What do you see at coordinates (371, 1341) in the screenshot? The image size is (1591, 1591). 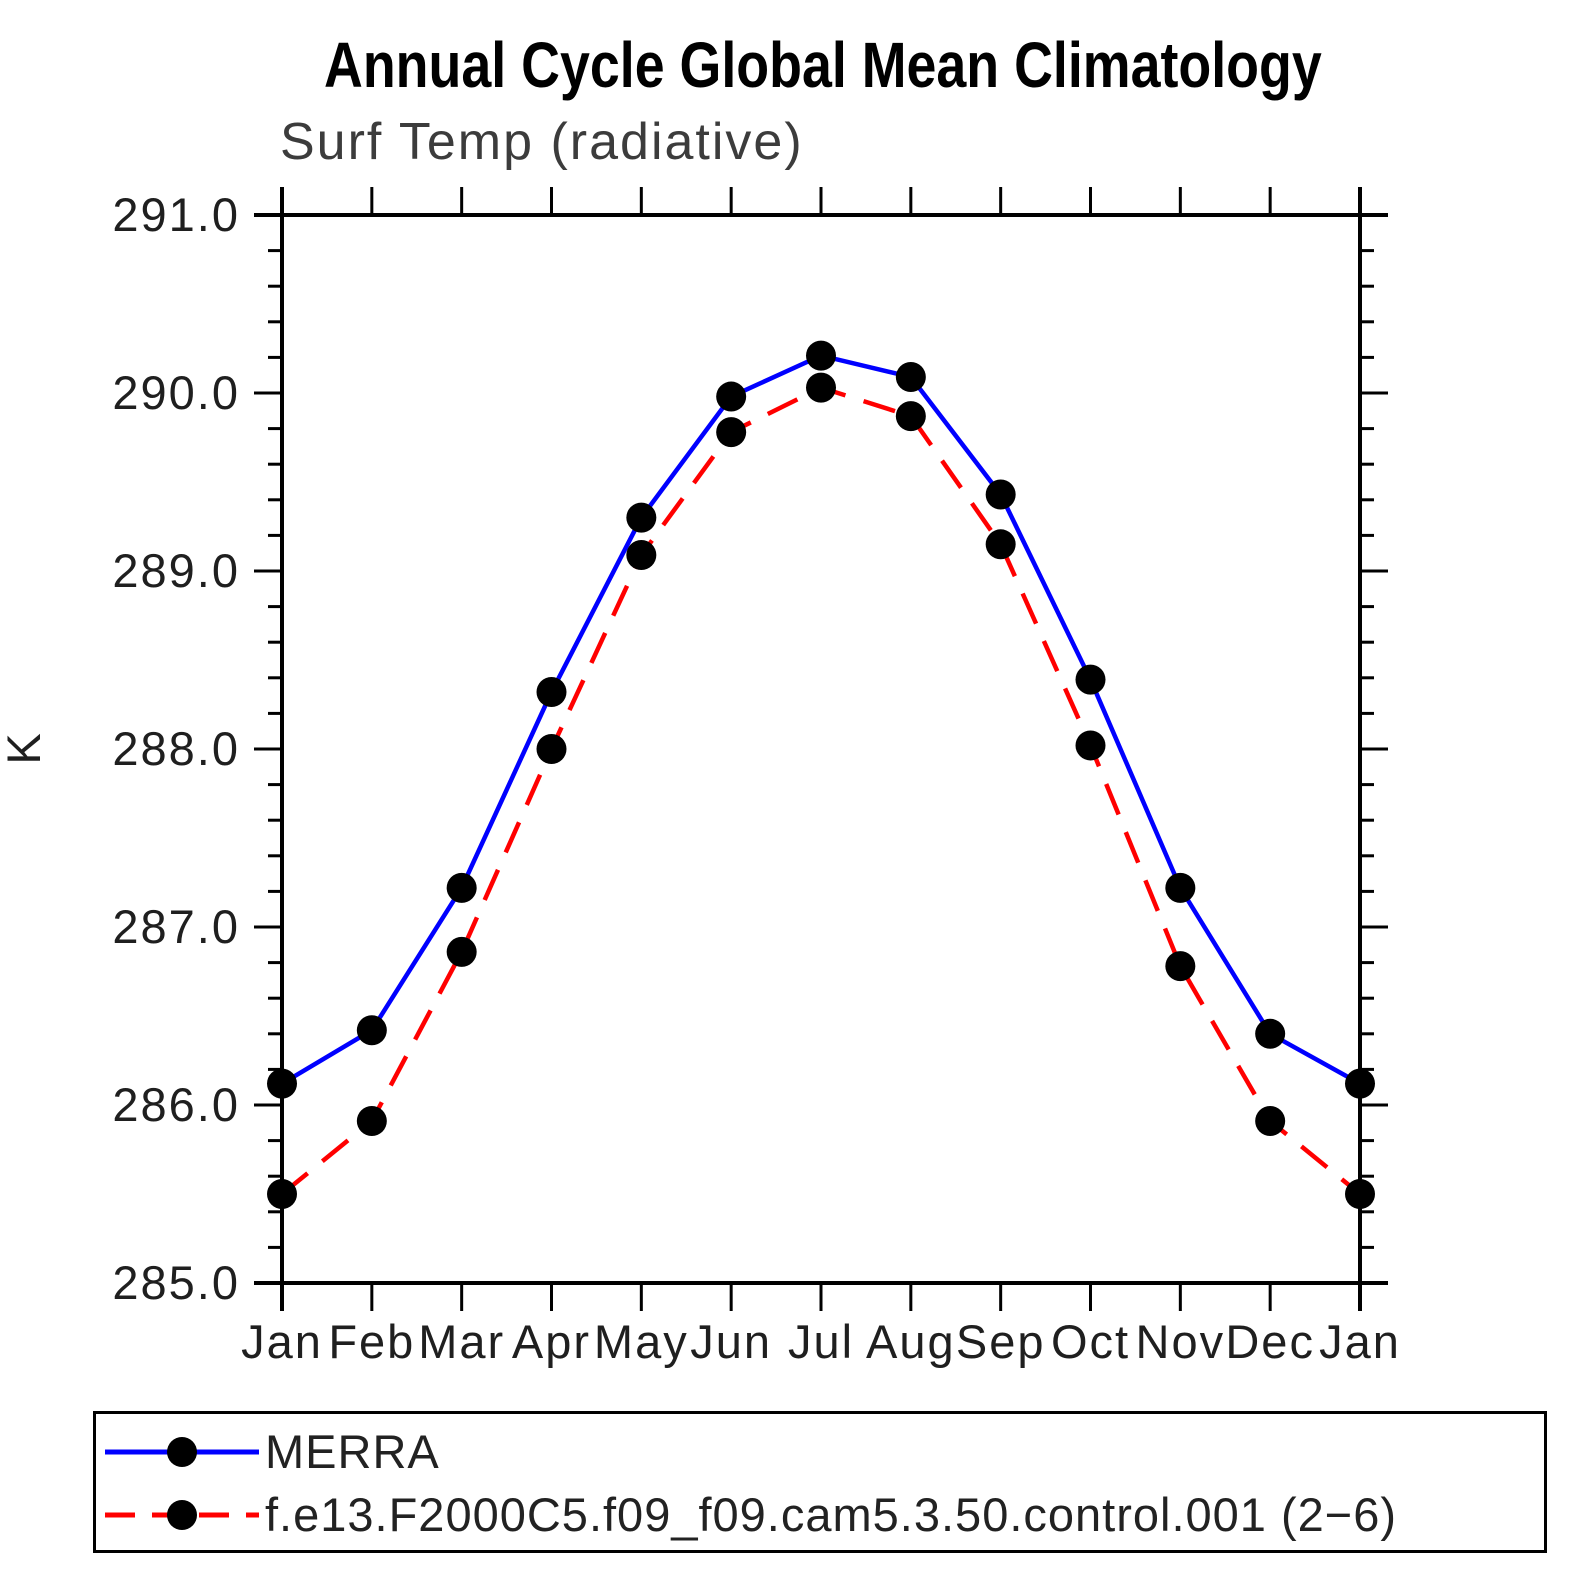 I see `x-tick-label: Feb` at bounding box center [371, 1341].